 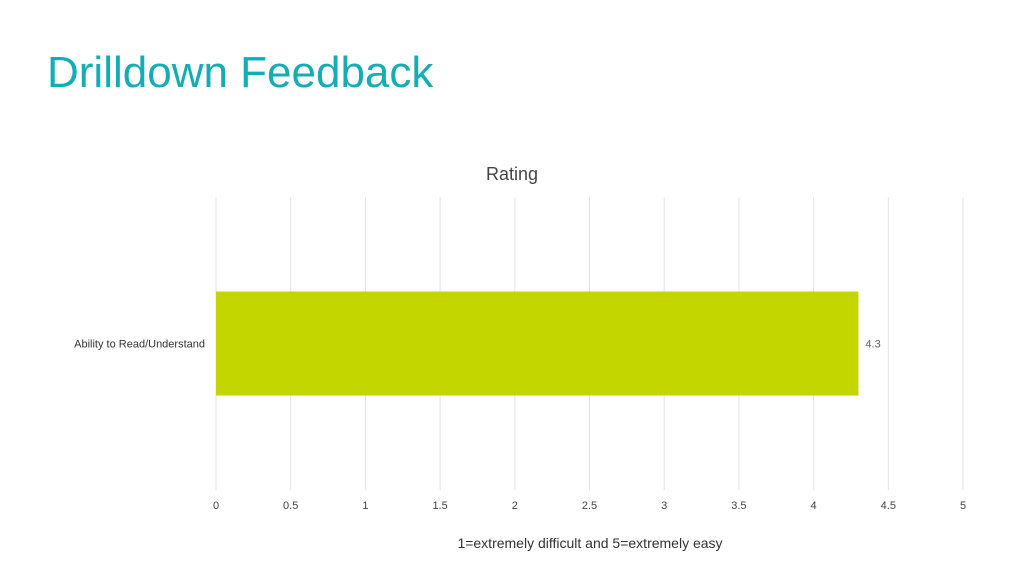 I want to click on bar, so click(x=537, y=343).